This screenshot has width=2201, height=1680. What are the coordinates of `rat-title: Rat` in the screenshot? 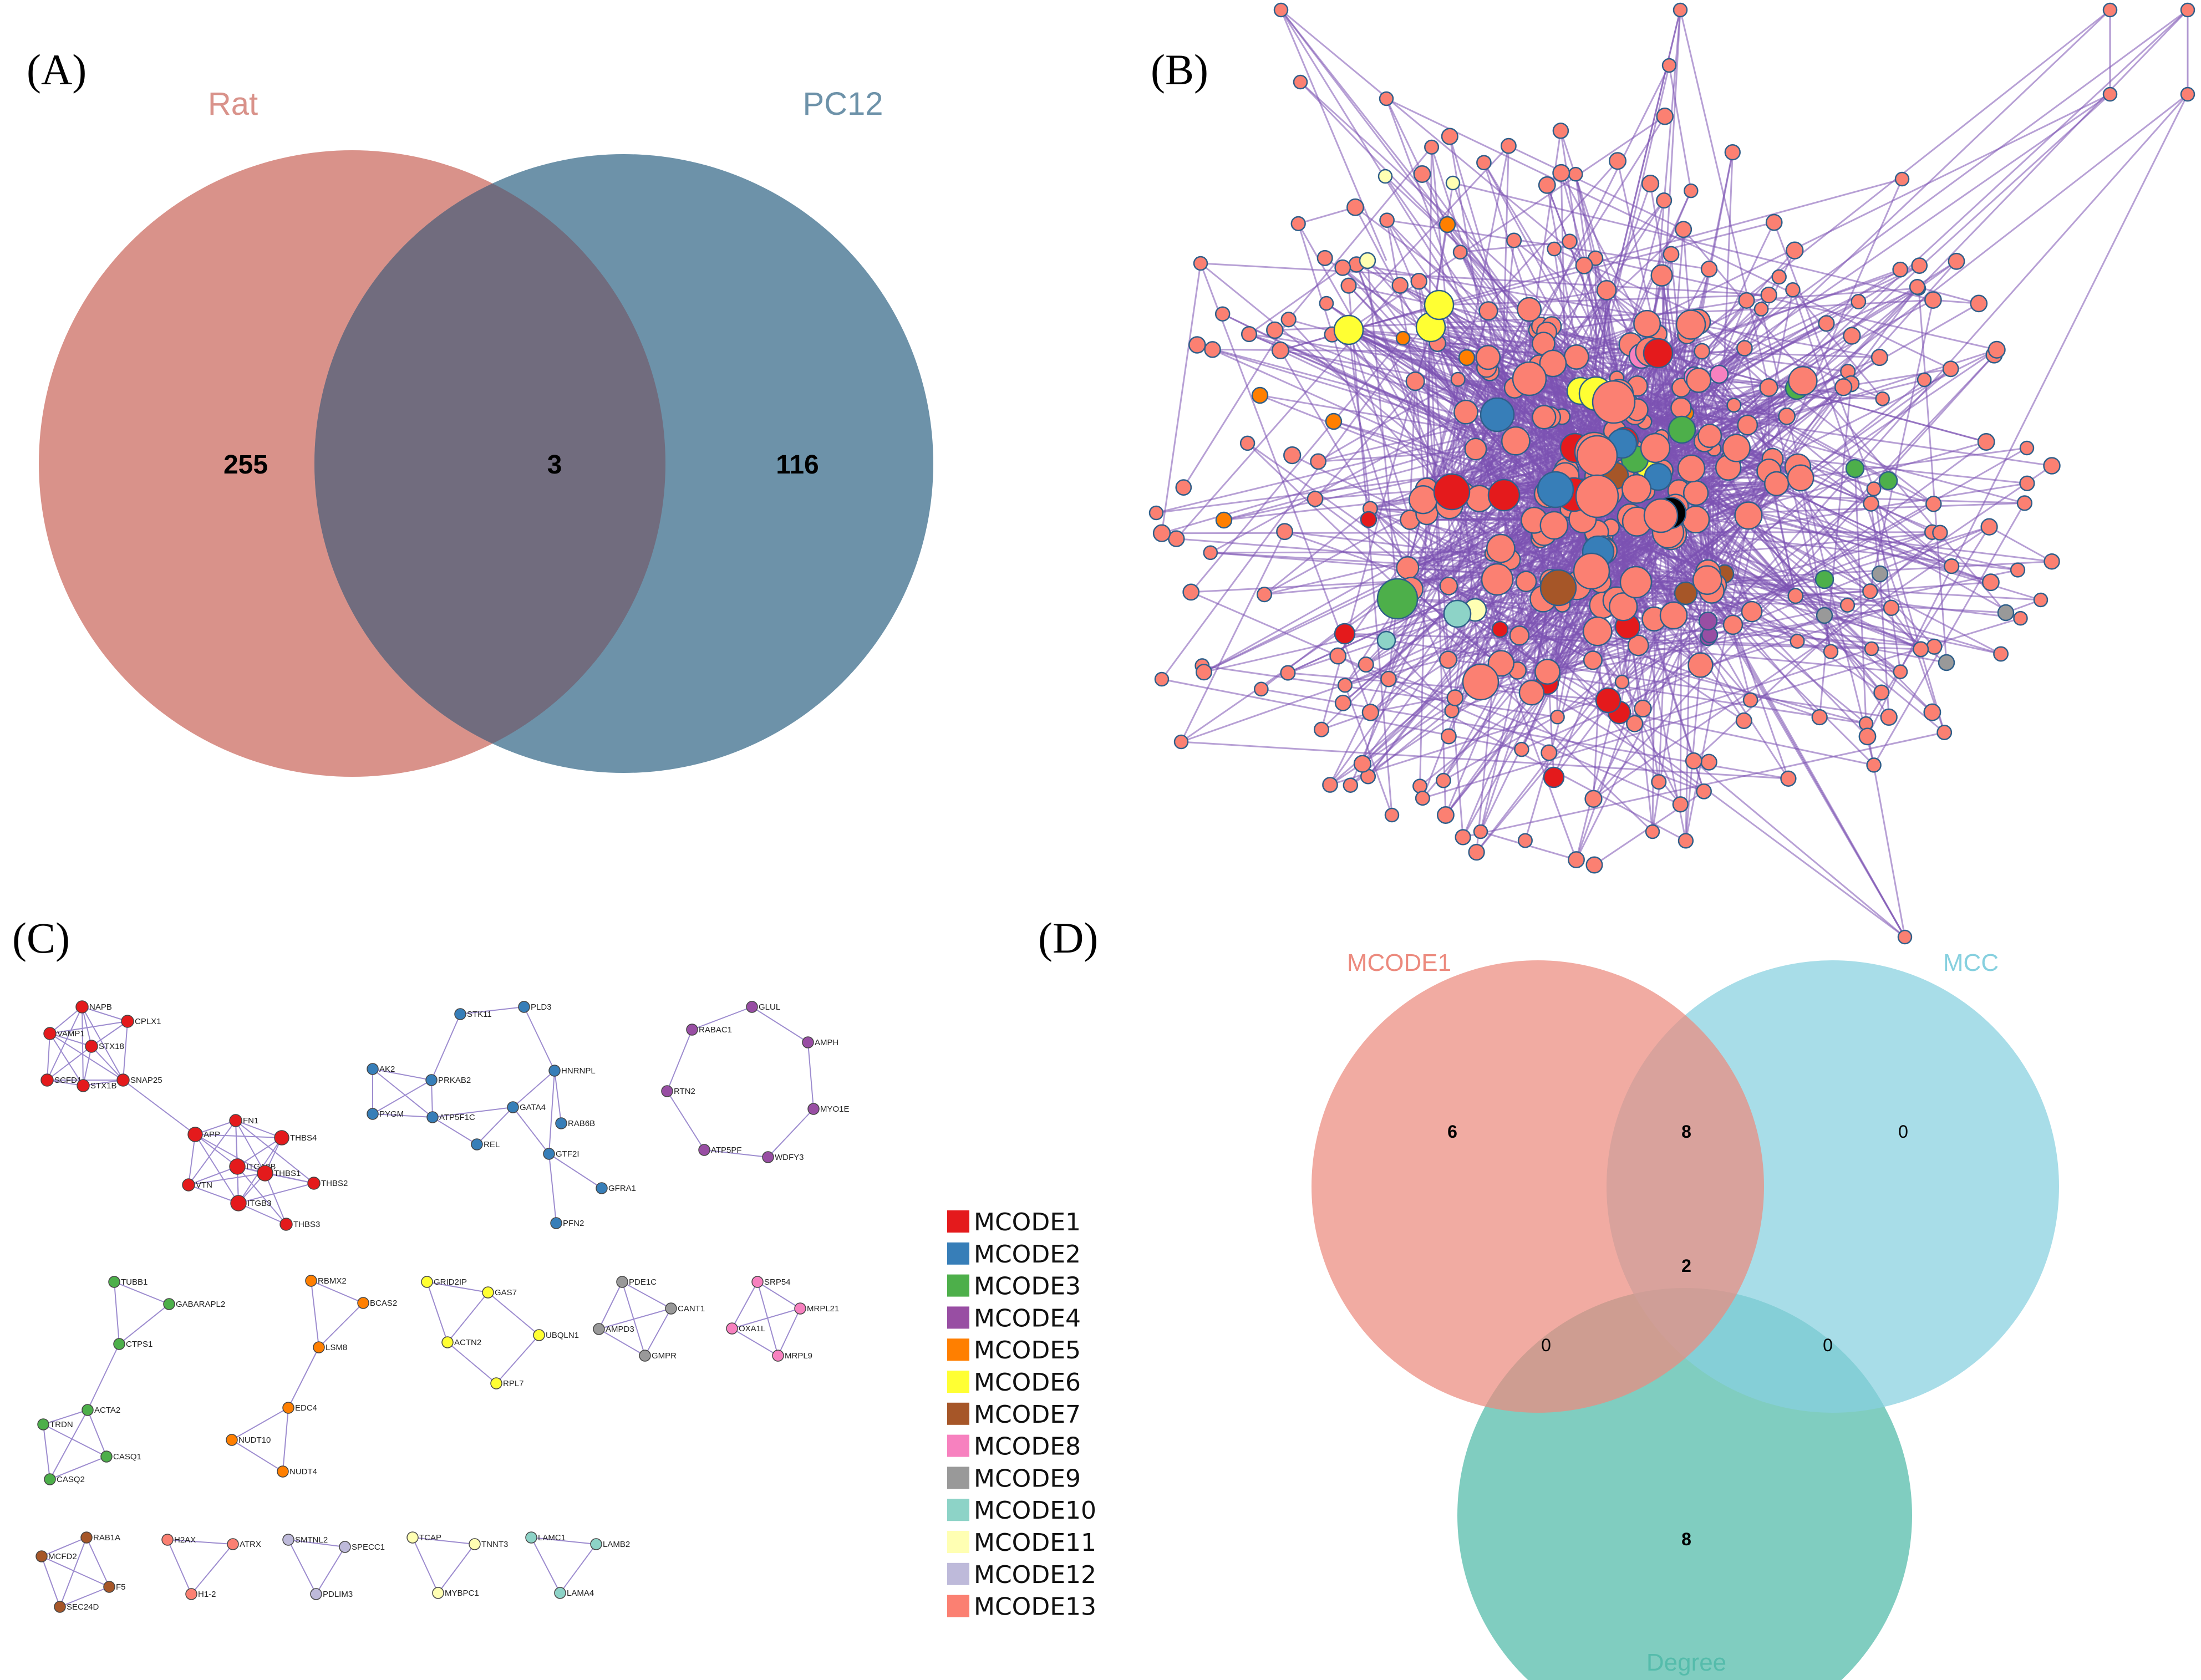 It's located at (233, 104).